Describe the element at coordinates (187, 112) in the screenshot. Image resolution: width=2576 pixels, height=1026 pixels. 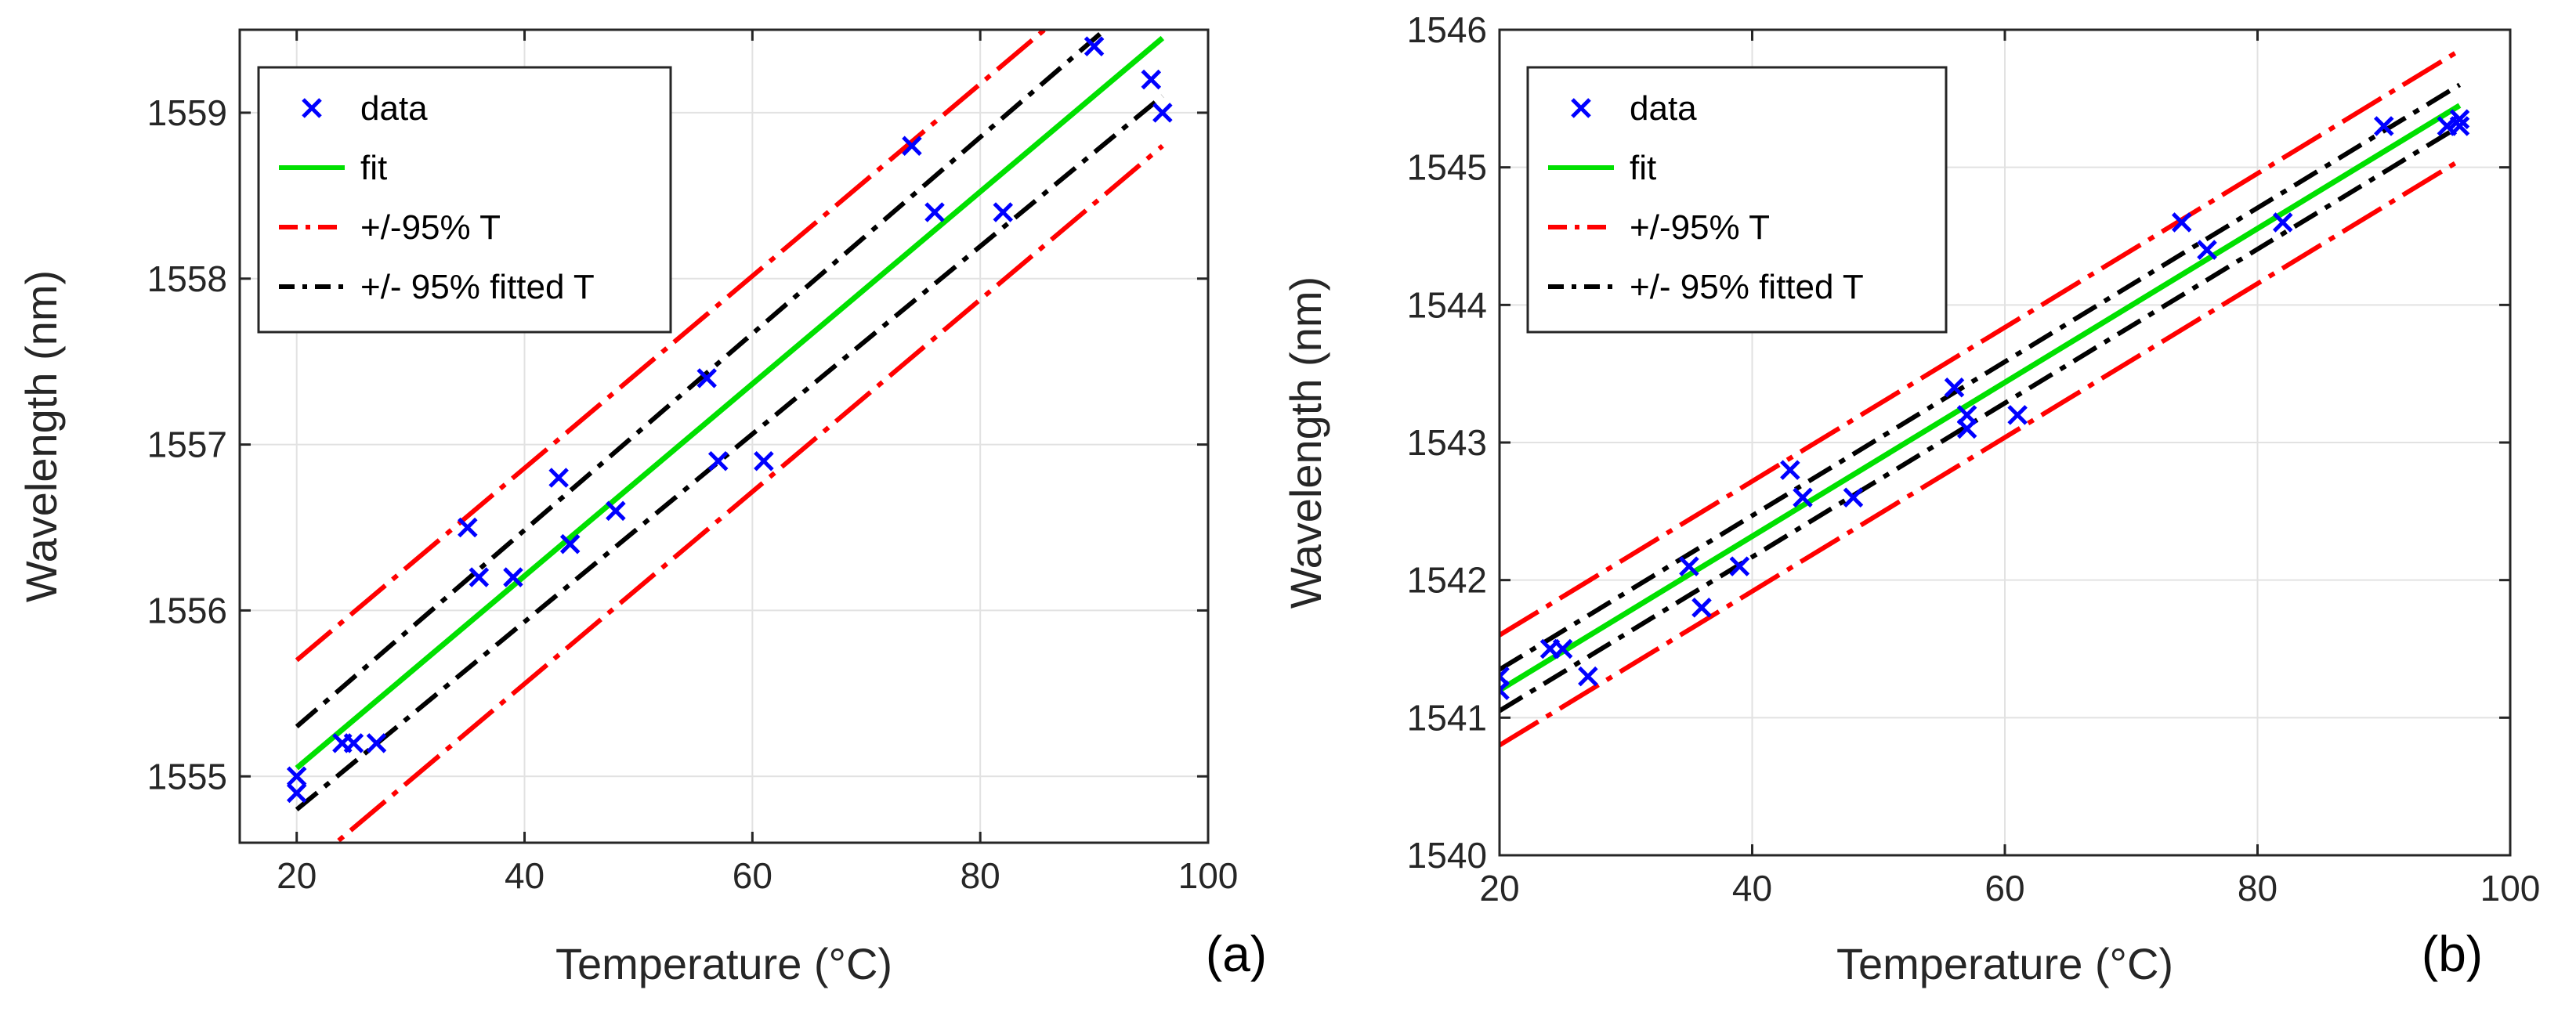
I see `y-tick-label: 1559` at that location.